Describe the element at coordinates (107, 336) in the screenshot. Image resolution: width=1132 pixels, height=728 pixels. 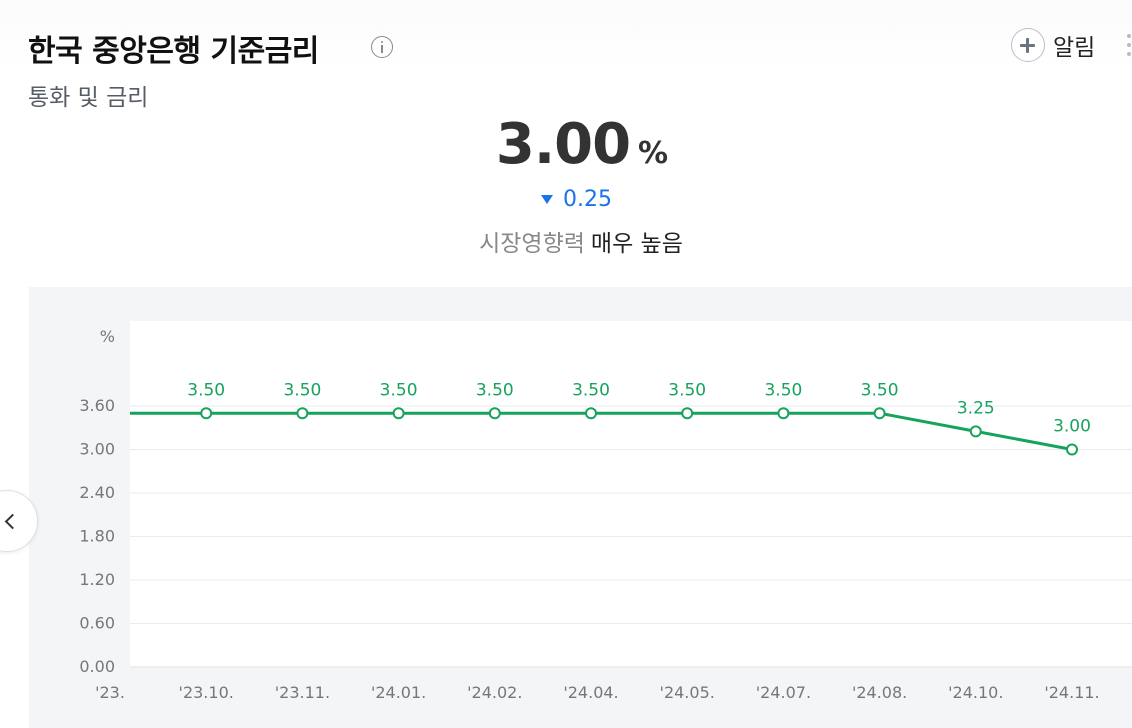
I see `y-axis-label: %` at that location.